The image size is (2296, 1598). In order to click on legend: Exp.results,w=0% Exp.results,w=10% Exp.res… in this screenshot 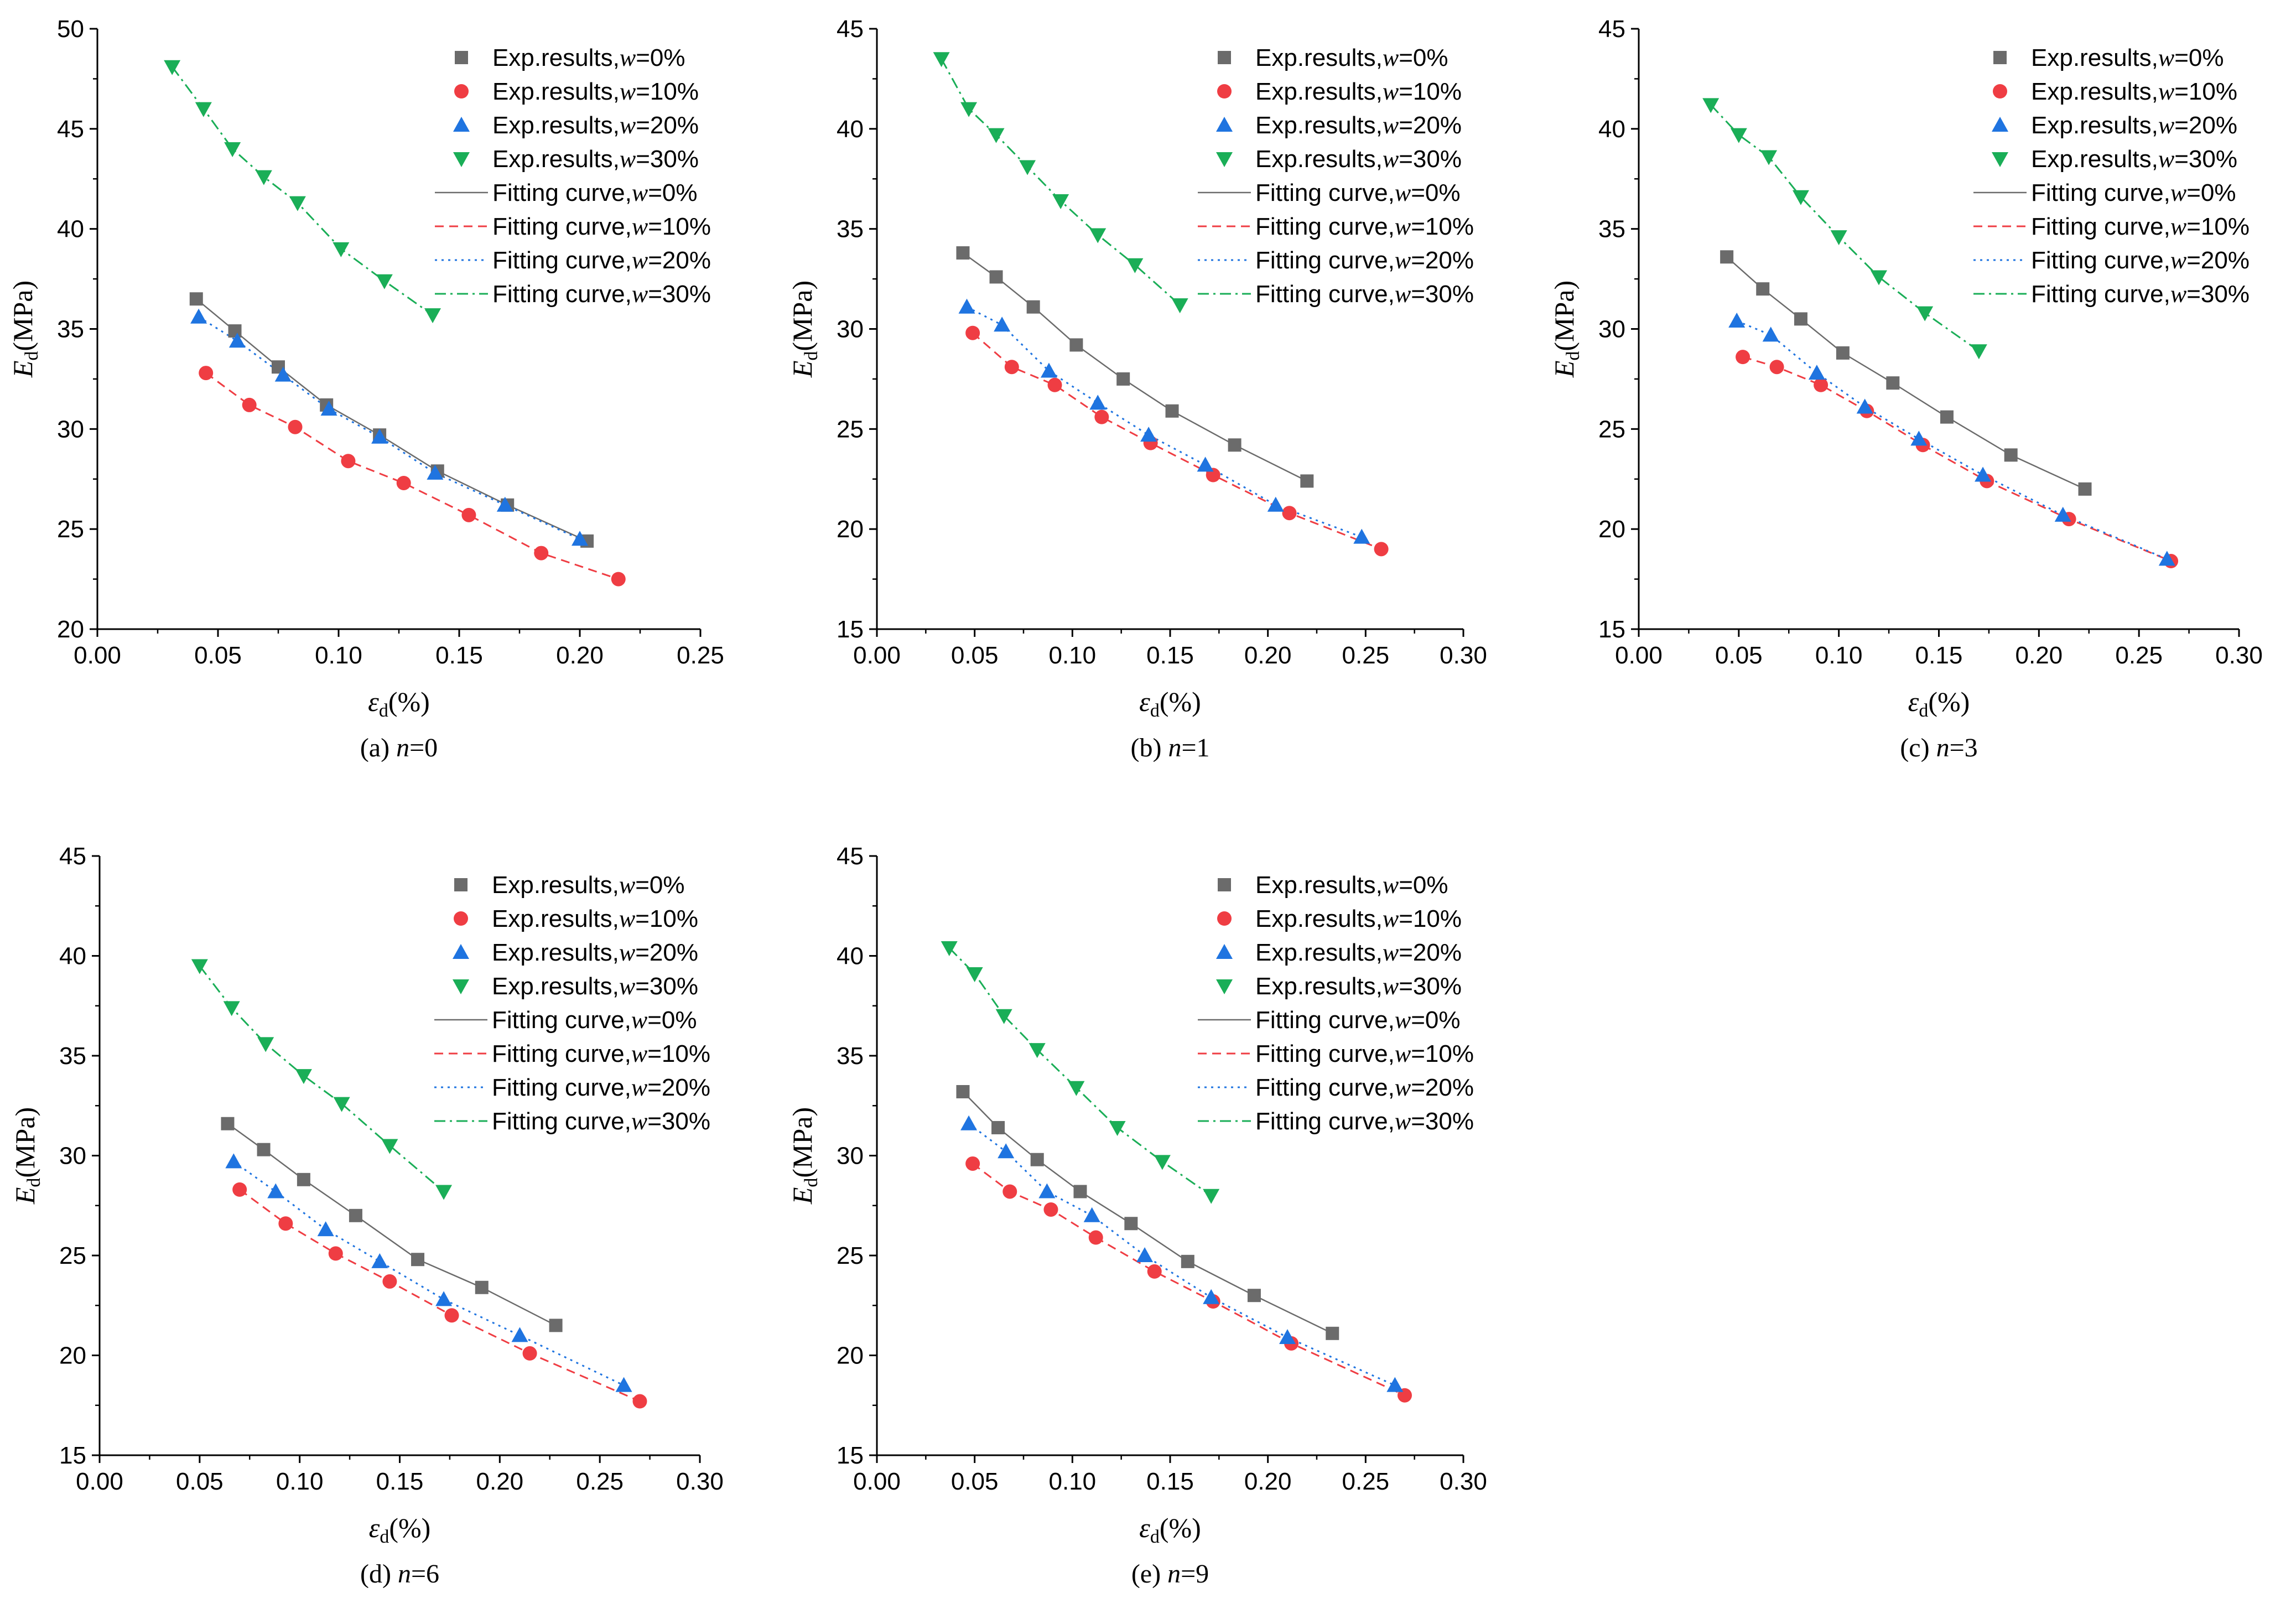, I will do `click(1336, 176)`.